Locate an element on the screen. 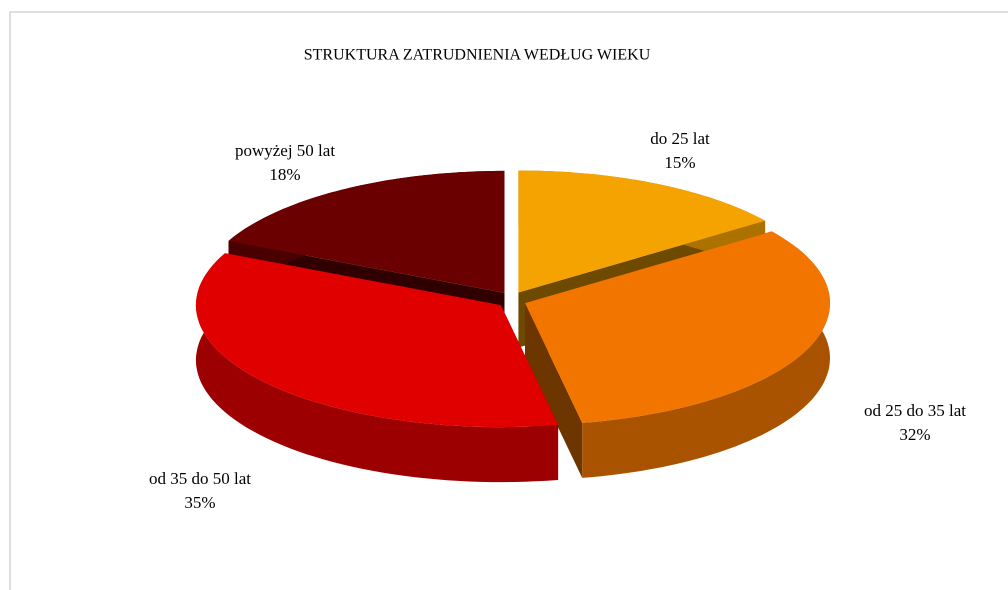  slice-cut-face is located at coordinates (554, 390).